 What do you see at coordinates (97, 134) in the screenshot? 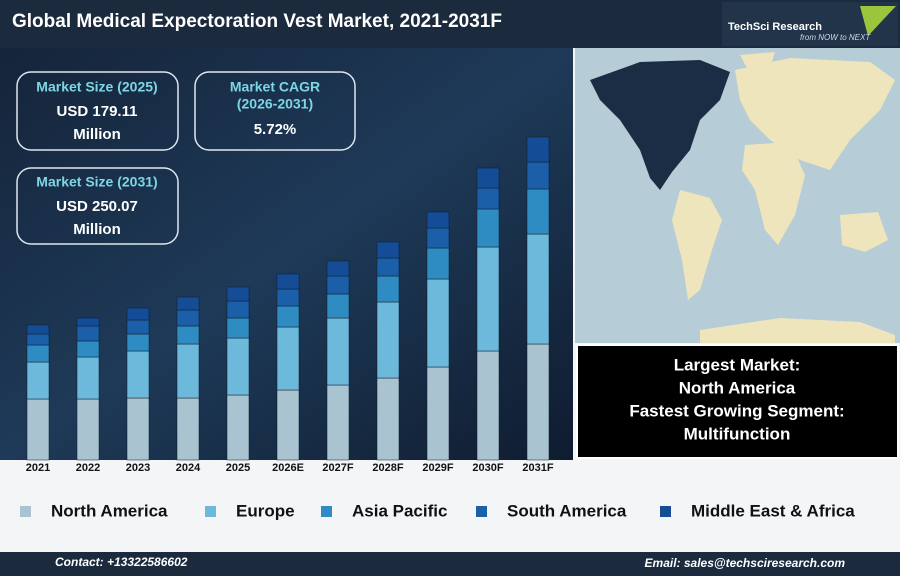
I see `card-unit: Million` at bounding box center [97, 134].